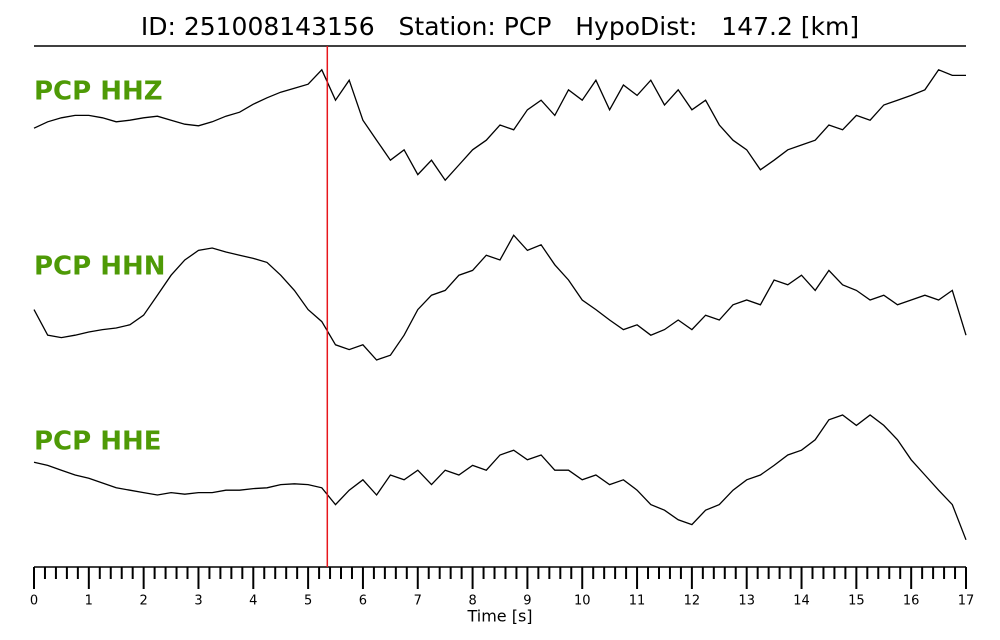  What do you see at coordinates (98, 92) in the screenshot?
I see `trace-label: PCP HHZ` at bounding box center [98, 92].